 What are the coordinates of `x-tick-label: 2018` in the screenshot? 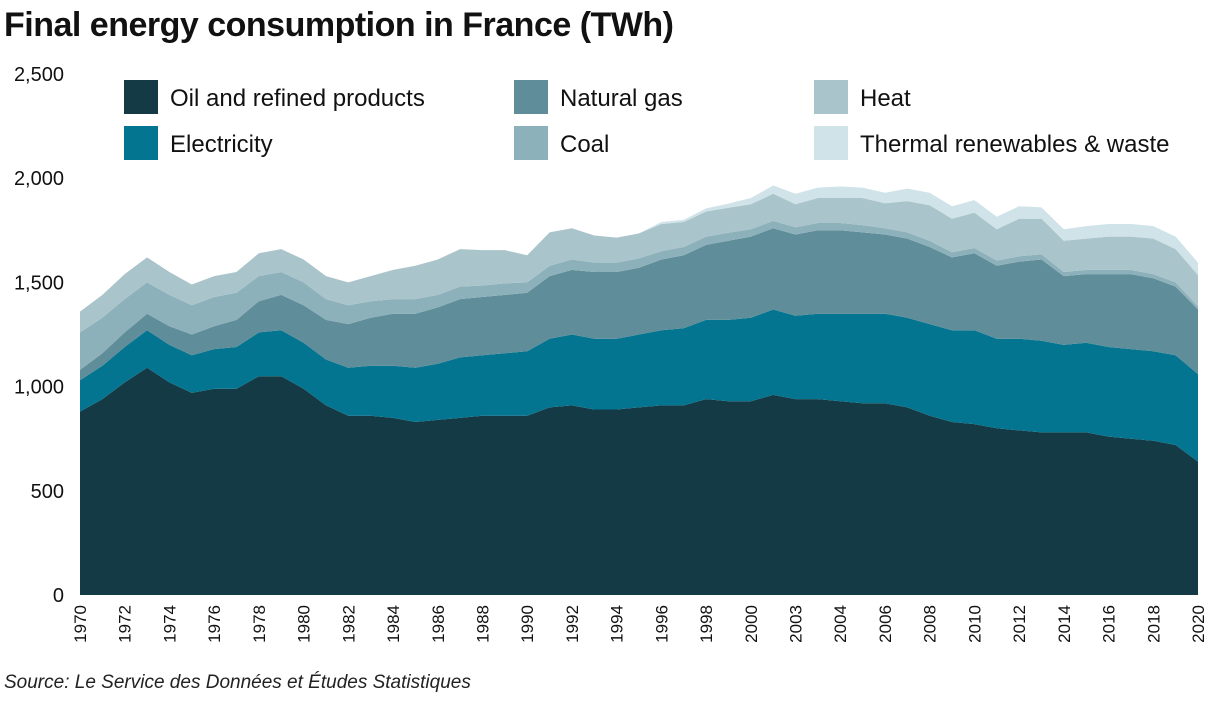 It's located at (1153, 624).